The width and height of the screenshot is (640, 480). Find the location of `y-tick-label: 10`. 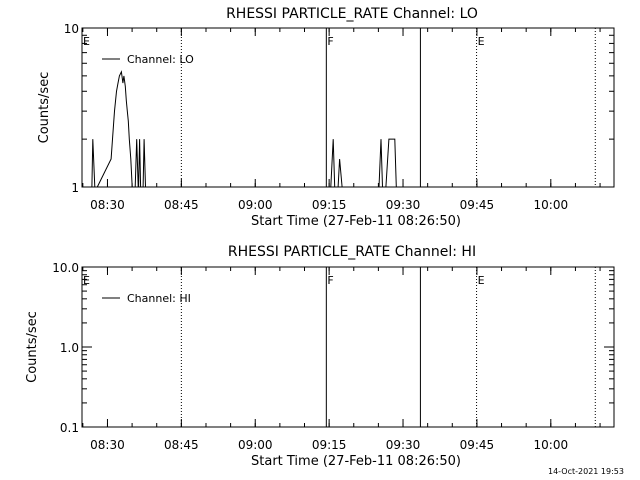

y-tick-label: 10 is located at coordinates (71, 29).